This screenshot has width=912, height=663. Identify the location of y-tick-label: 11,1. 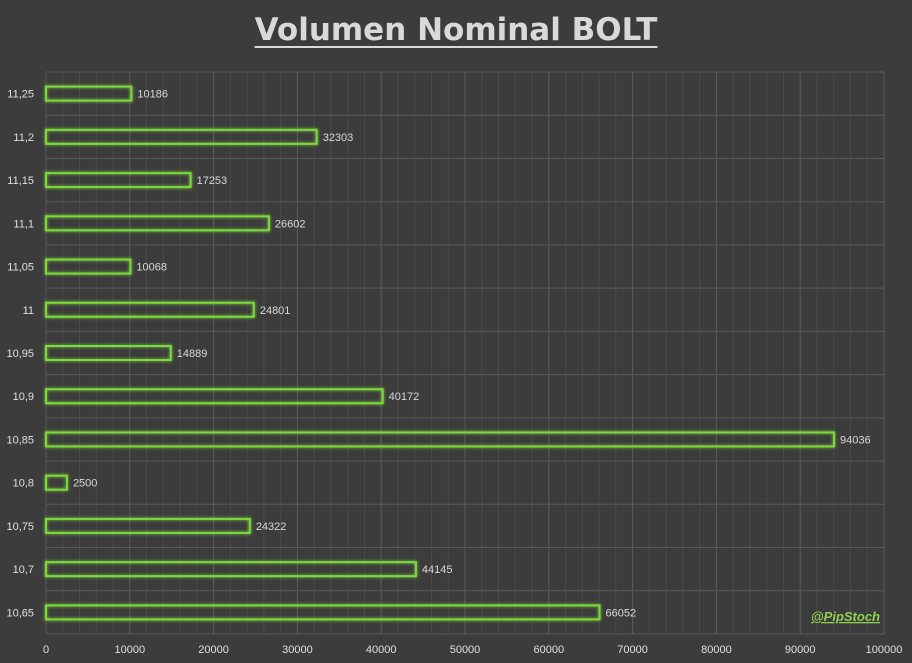
(23, 224).